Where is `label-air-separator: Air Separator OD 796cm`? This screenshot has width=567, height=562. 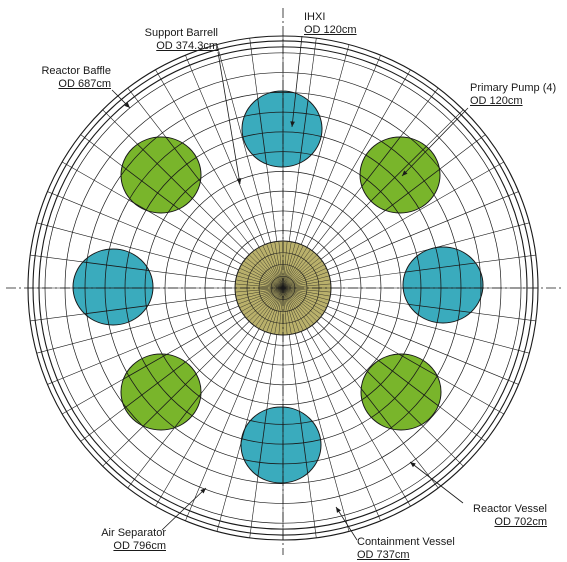
label-air-separator: Air Separator OD 796cm is located at coordinates (133, 540).